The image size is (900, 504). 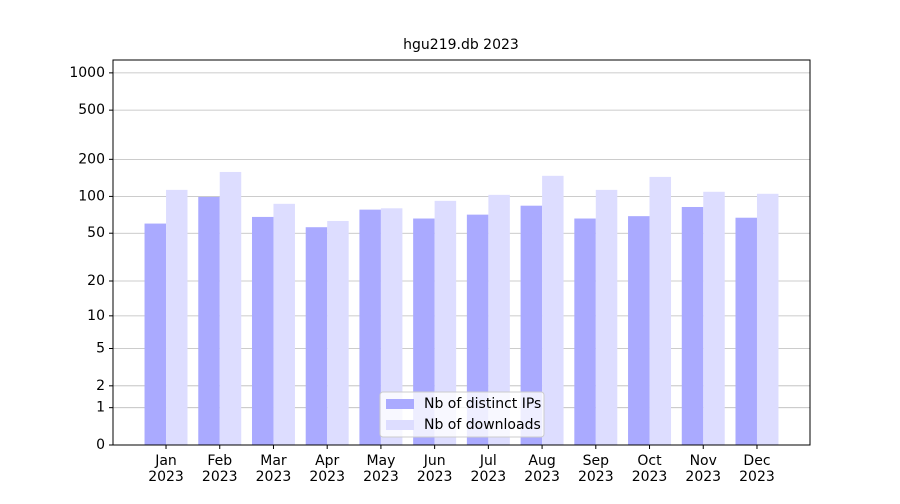 What do you see at coordinates (91, 110) in the screenshot?
I see `y-tick-label: 500` at bounding box center [91, 110].